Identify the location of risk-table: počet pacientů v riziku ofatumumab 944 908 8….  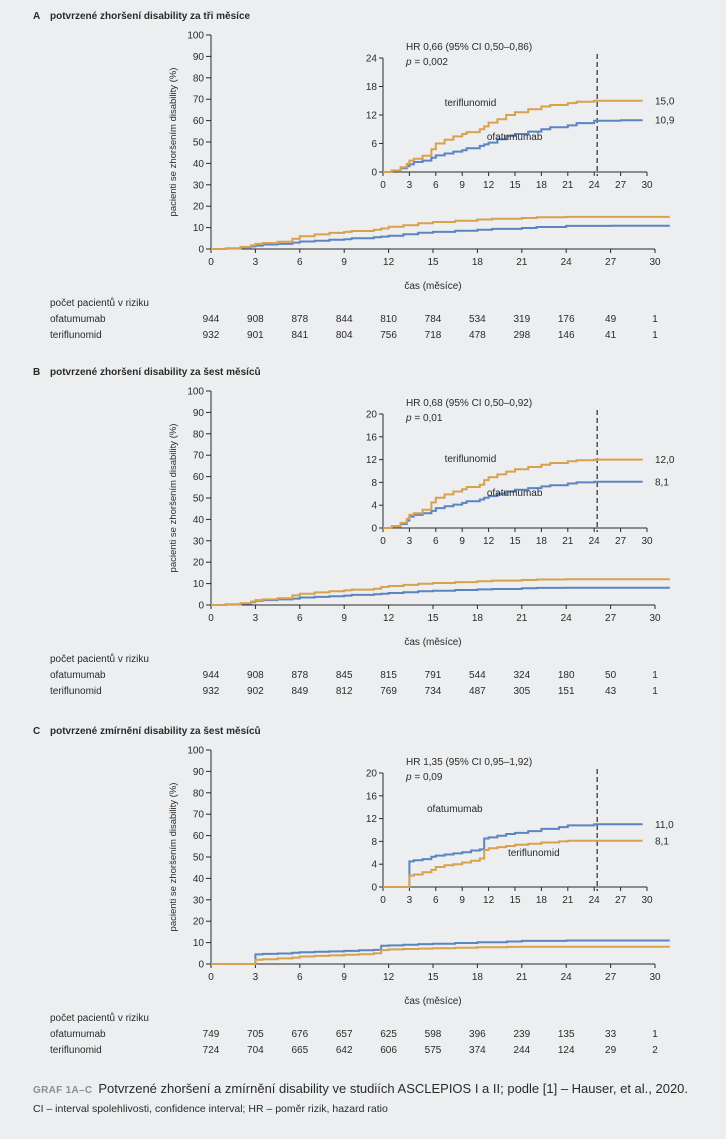
(354, 319).